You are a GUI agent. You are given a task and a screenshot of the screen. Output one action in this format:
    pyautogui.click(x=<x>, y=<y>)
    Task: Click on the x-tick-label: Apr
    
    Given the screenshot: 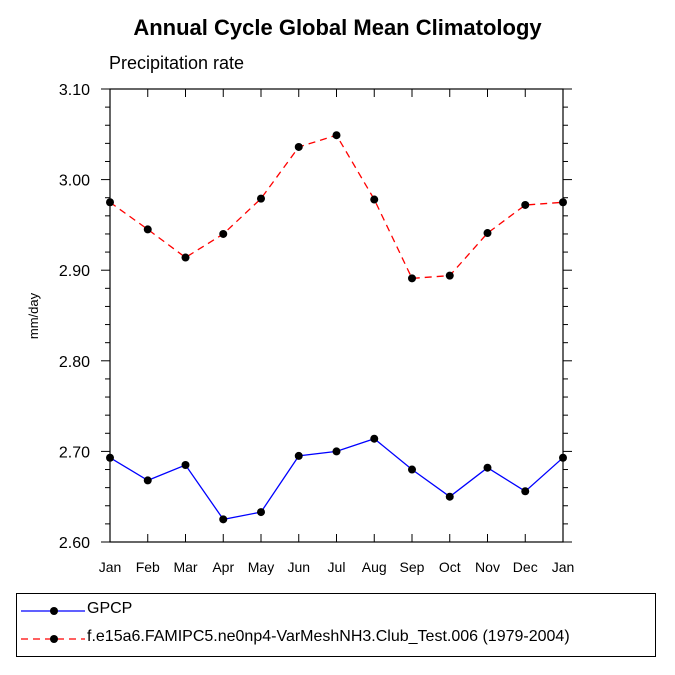 What is the action you would take?
    pyautogui.click(x=223, y=567)
    